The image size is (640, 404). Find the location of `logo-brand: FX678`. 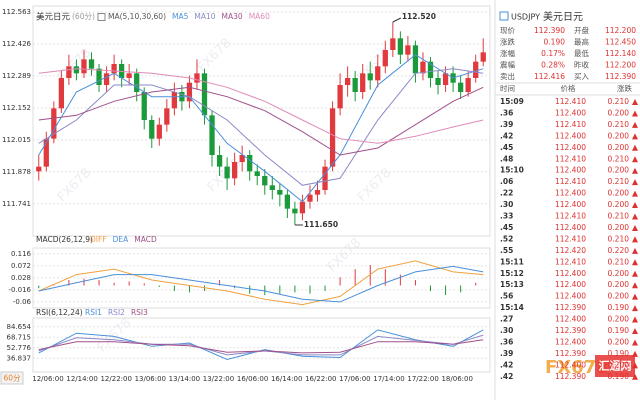

logo-brand: FX678 is located at coordinates (577, 367).